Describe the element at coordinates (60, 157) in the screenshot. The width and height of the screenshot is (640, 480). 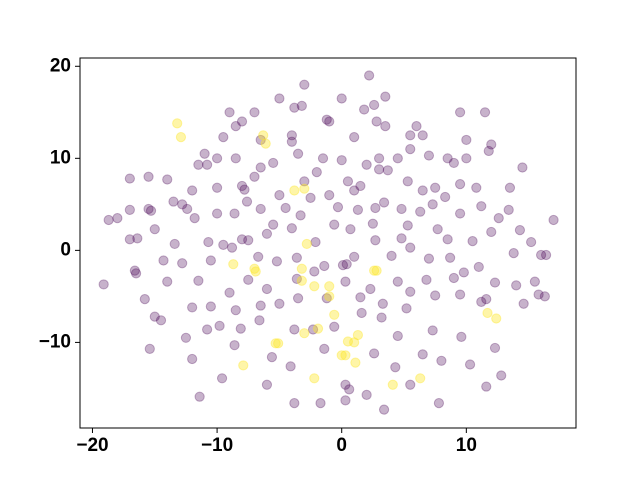
I see `y-tick-label: 10` at that location.